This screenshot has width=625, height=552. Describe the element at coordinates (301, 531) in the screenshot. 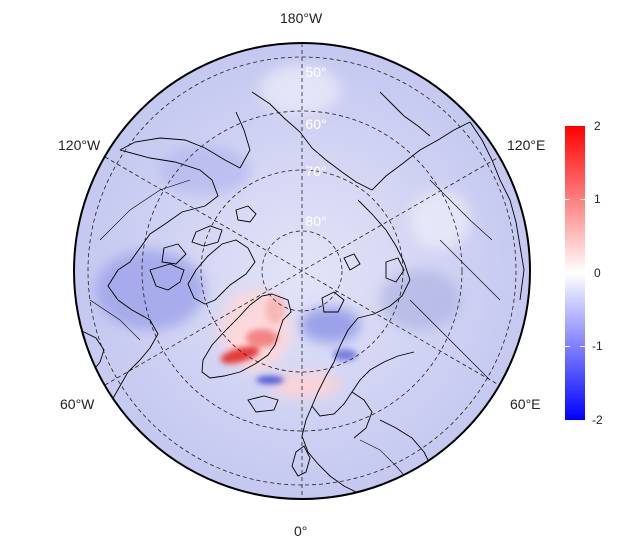

I see `lon-label-0: 0°` at that location.